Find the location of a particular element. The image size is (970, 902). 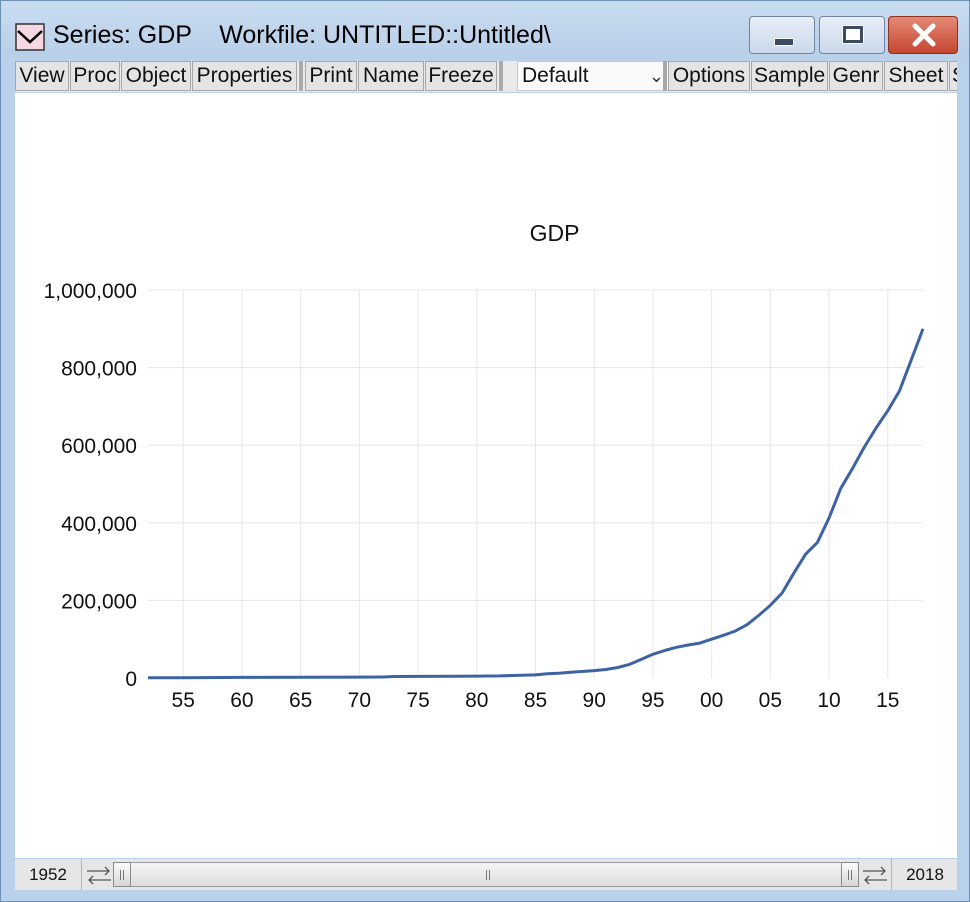

sample-end-year: 2018 is located at coordinates (924, 874).